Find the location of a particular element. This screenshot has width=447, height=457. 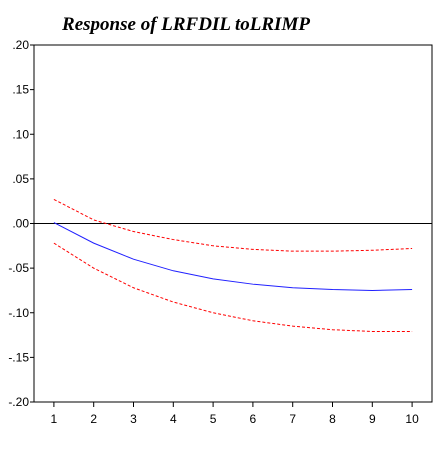

x-axis: 1 2 3 4 5 6 7 8 9 10 is located at coordinates (235, 414).